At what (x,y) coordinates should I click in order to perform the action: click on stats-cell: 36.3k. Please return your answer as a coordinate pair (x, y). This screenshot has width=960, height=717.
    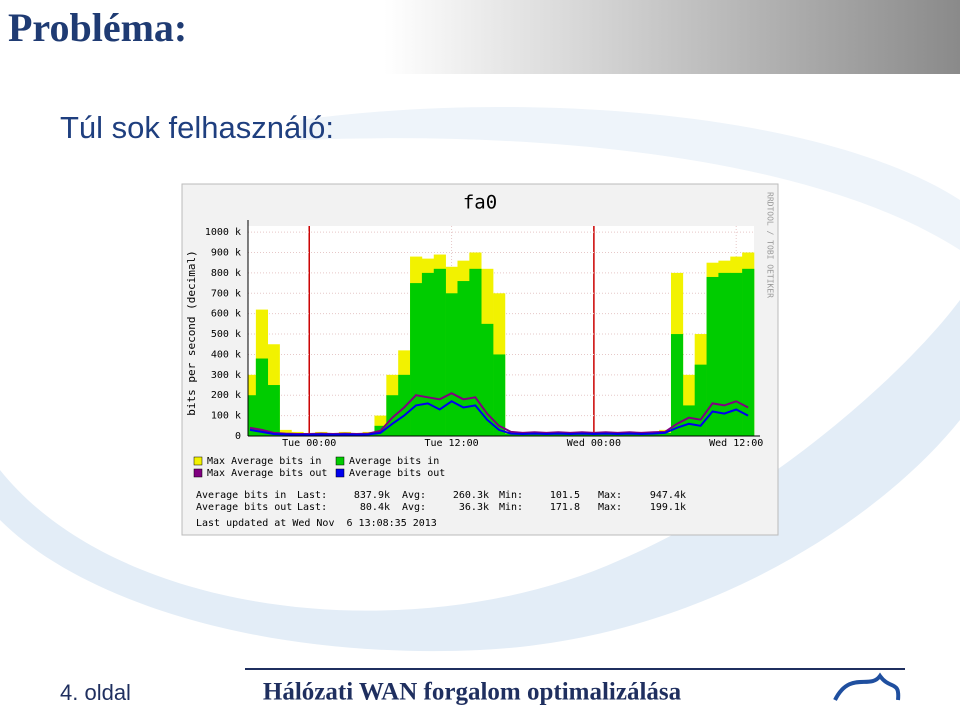
    Looking at the image, I should click on (474, 507).